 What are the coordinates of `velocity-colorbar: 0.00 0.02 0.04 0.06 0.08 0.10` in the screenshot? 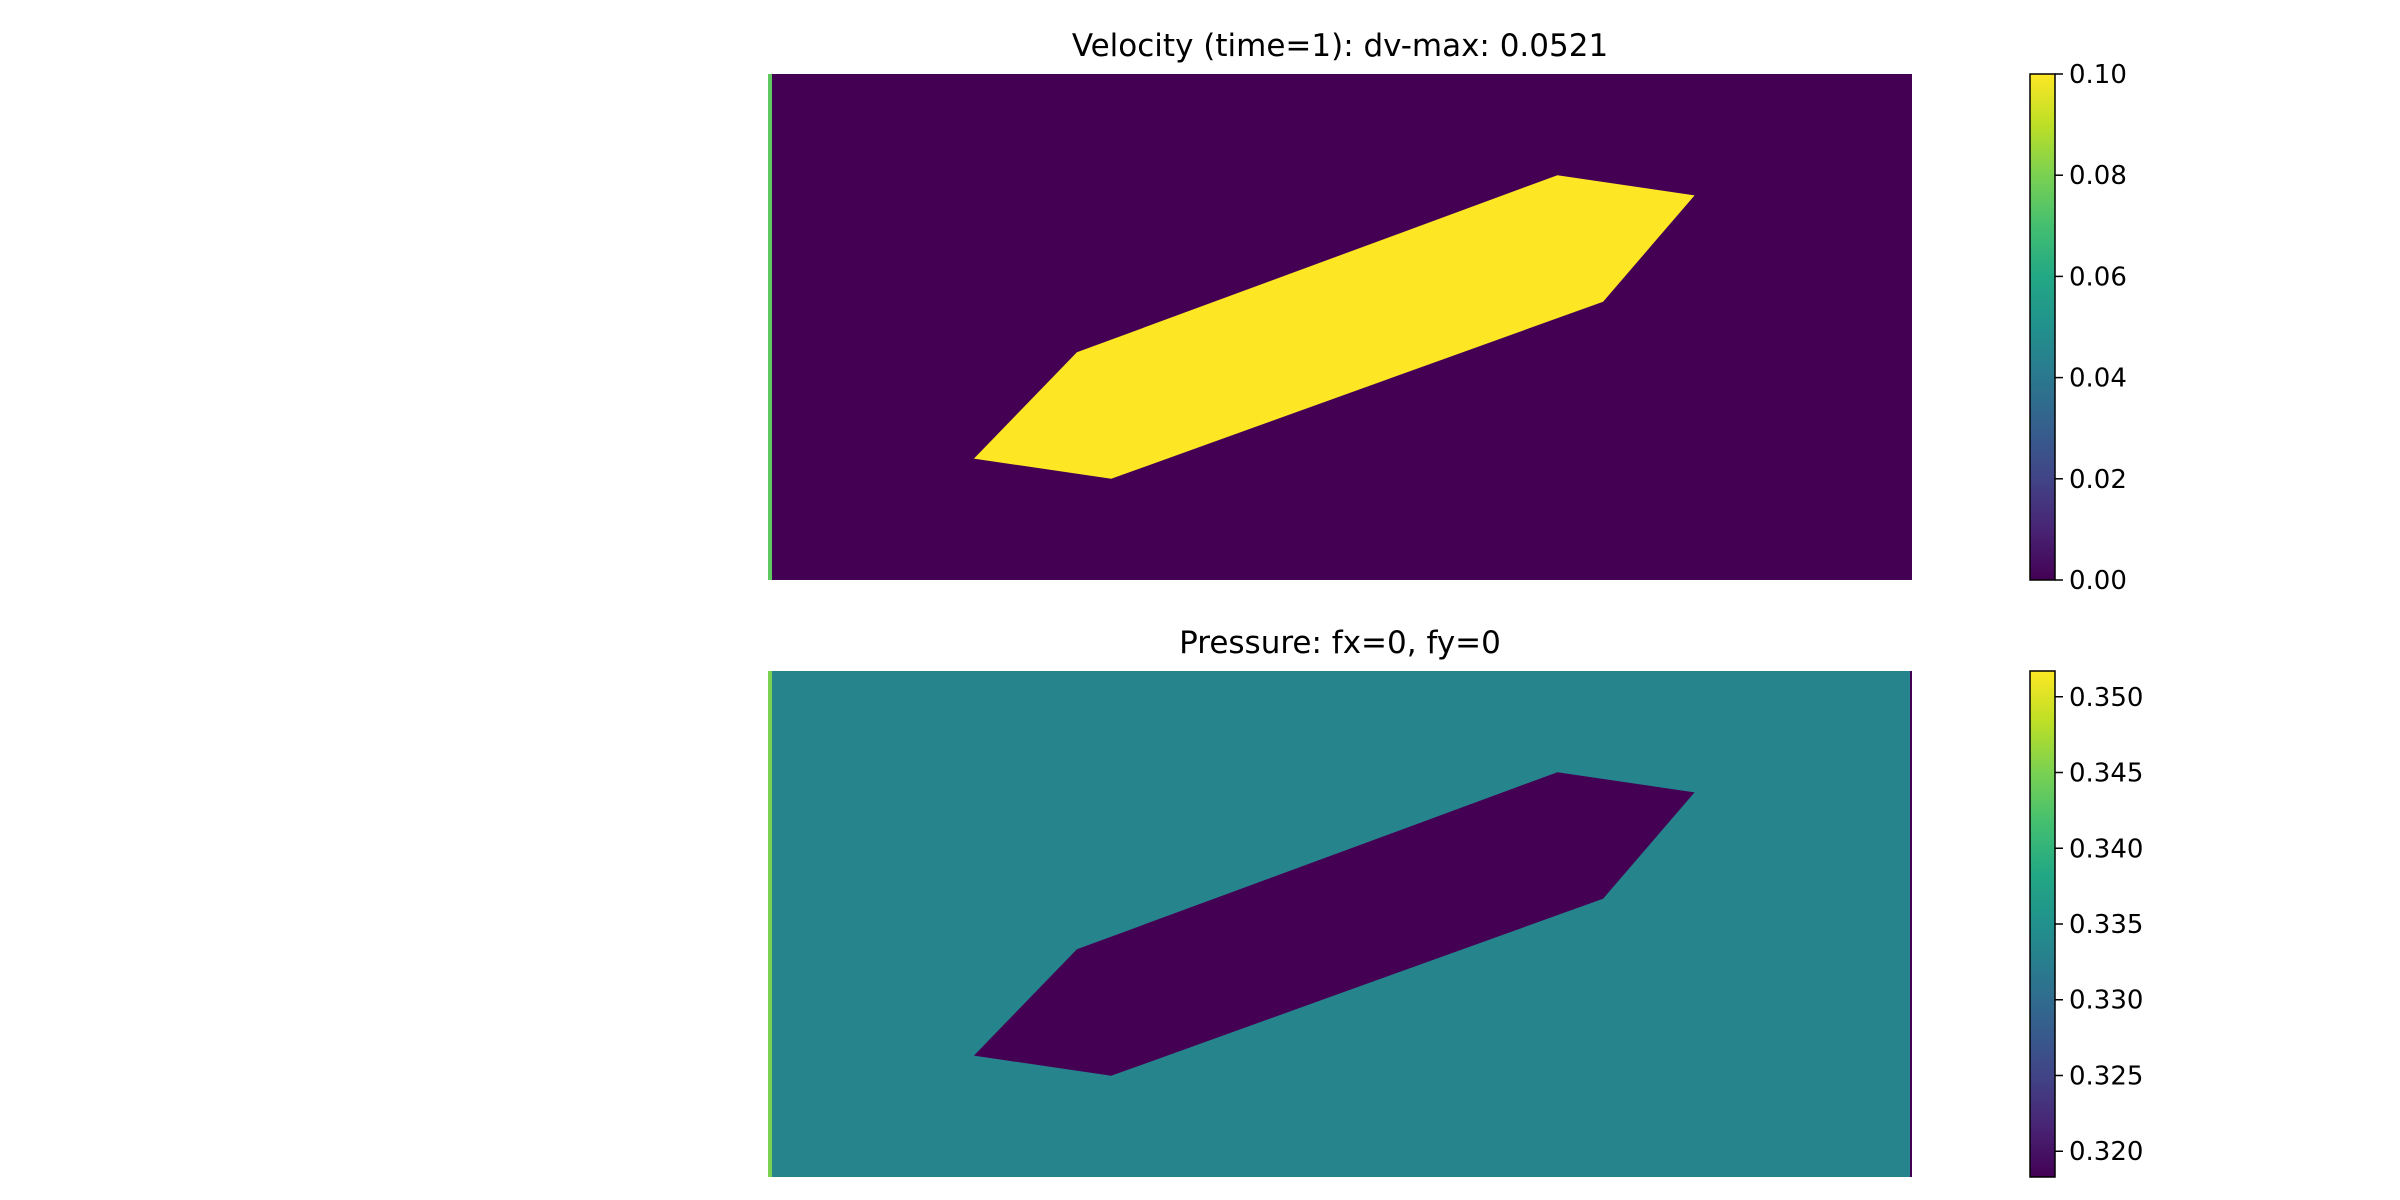 It's located at (2078, 328).